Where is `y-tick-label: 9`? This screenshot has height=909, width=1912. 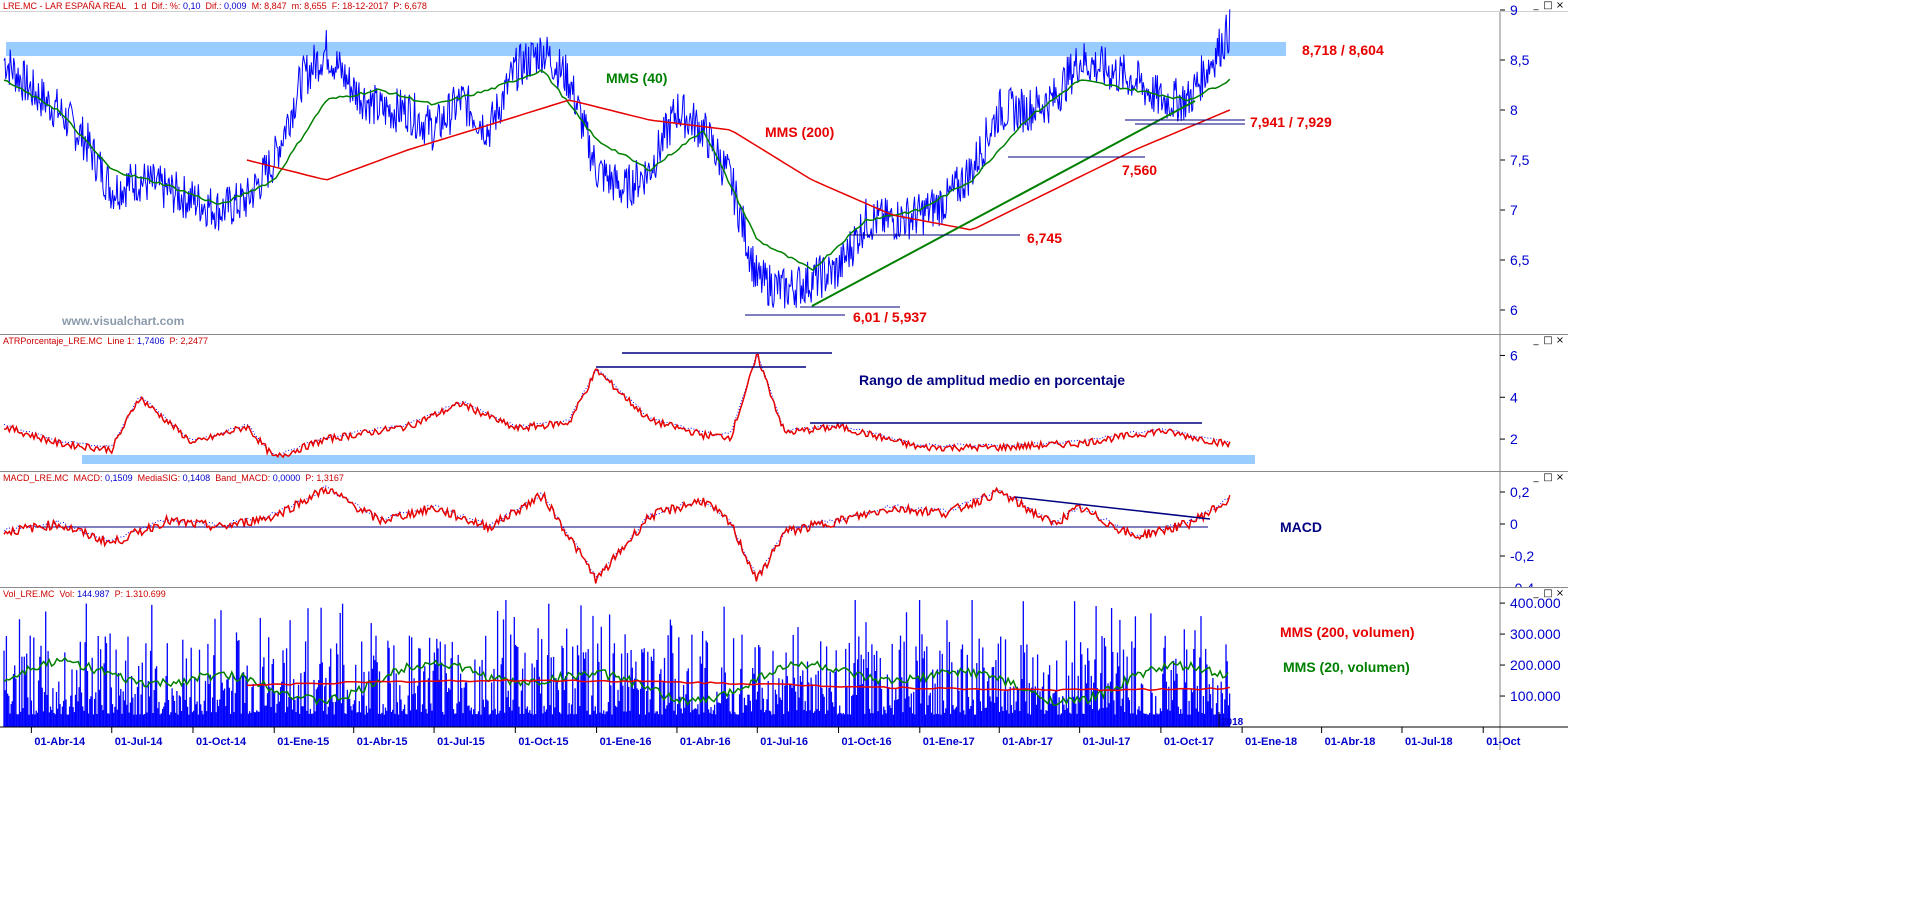
y-tick-label: 9 is located at coordinates (1514, 10).